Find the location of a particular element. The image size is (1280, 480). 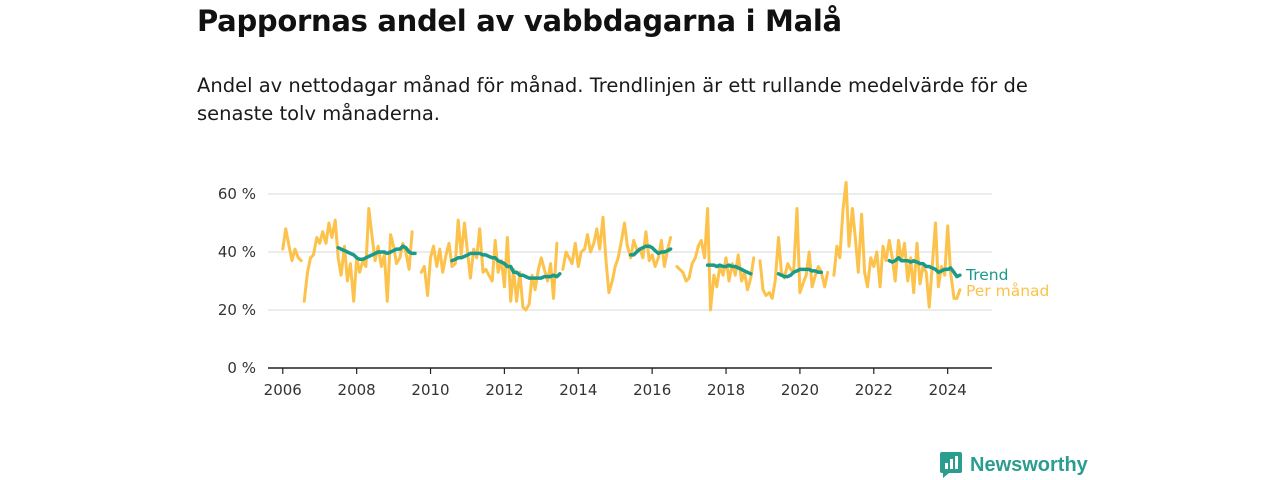

x-tick-label: 2014 is located at coordinates (578, 390).